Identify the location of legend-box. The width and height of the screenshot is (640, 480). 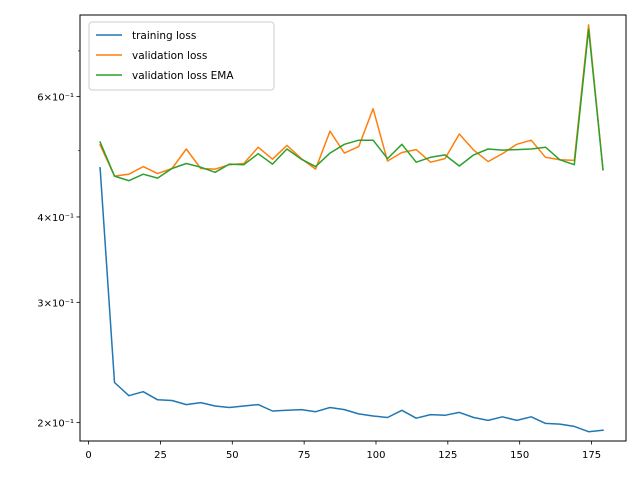
(181, 56).